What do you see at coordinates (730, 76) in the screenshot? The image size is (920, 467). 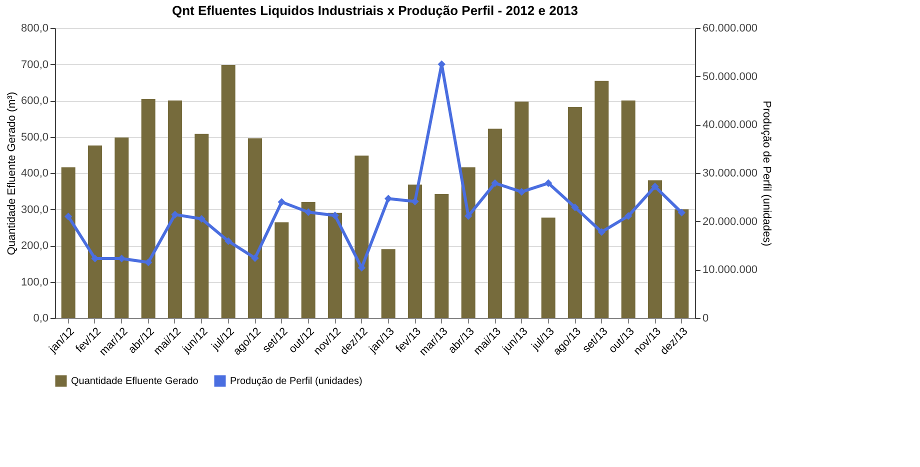 I see `y2-tick-label: 50.000.000` at bounding box center [730, 76].